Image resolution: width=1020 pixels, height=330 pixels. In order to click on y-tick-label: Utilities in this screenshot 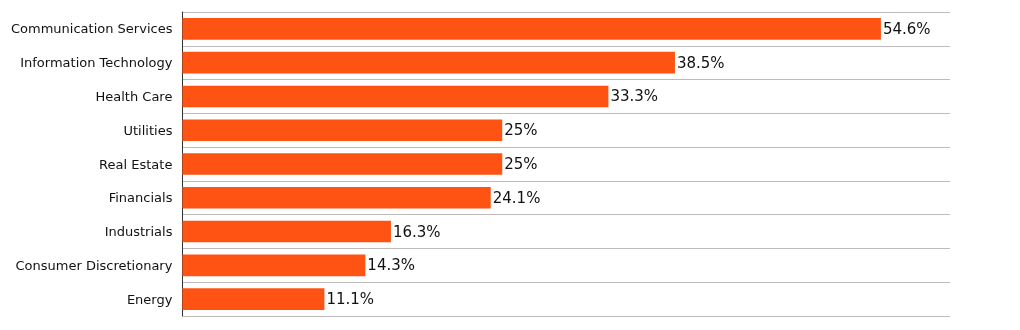, I will do `click(148, 130)`.